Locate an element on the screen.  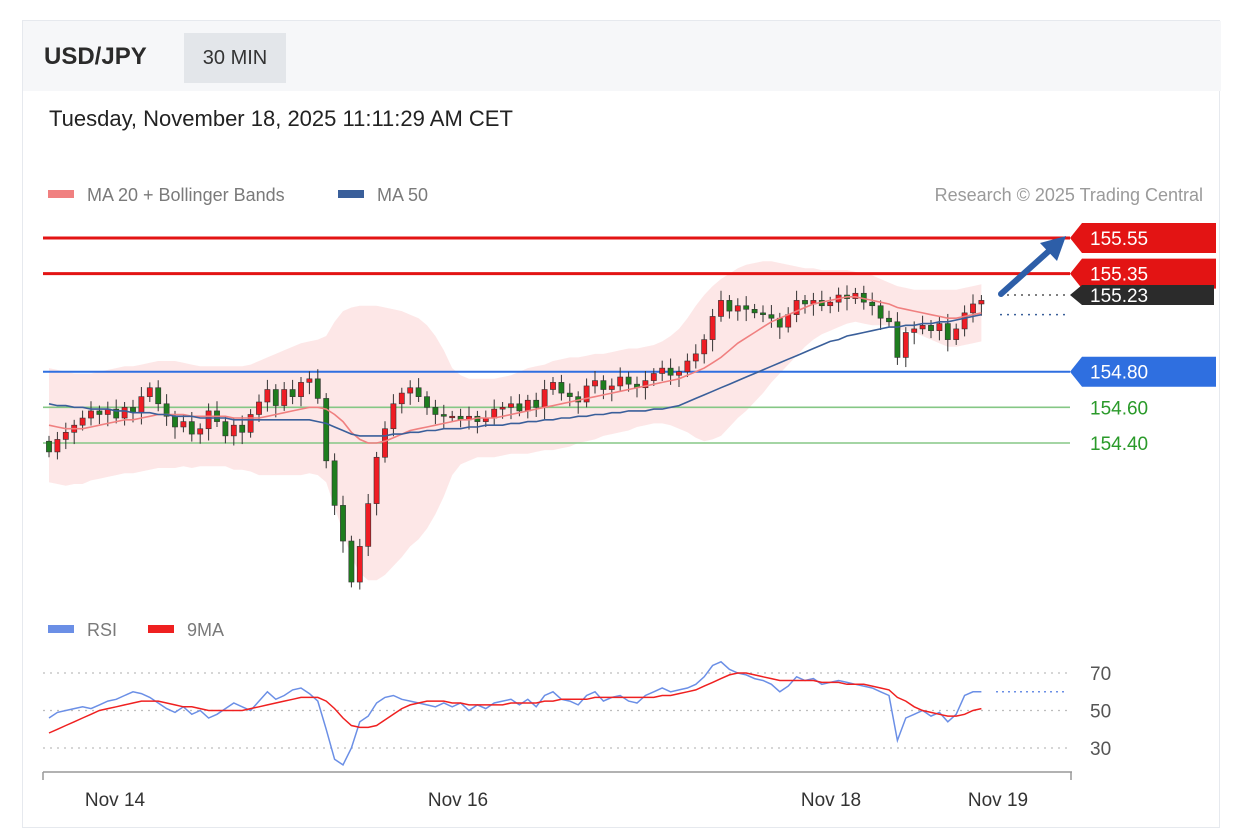
chart-header: USD/JPY 30 MIN is located at coordinates (622, 56).